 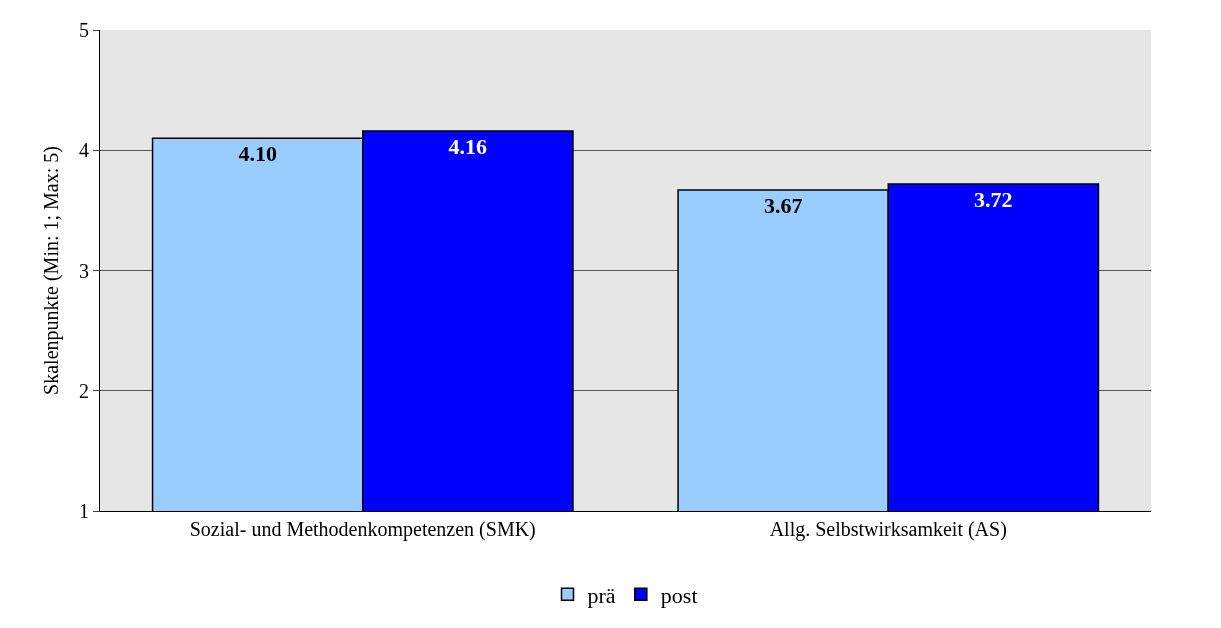 What do you see at coordinates (601, 595) in the screenshot?
I see `legend-label: prä` at bounding box center [601, 595].